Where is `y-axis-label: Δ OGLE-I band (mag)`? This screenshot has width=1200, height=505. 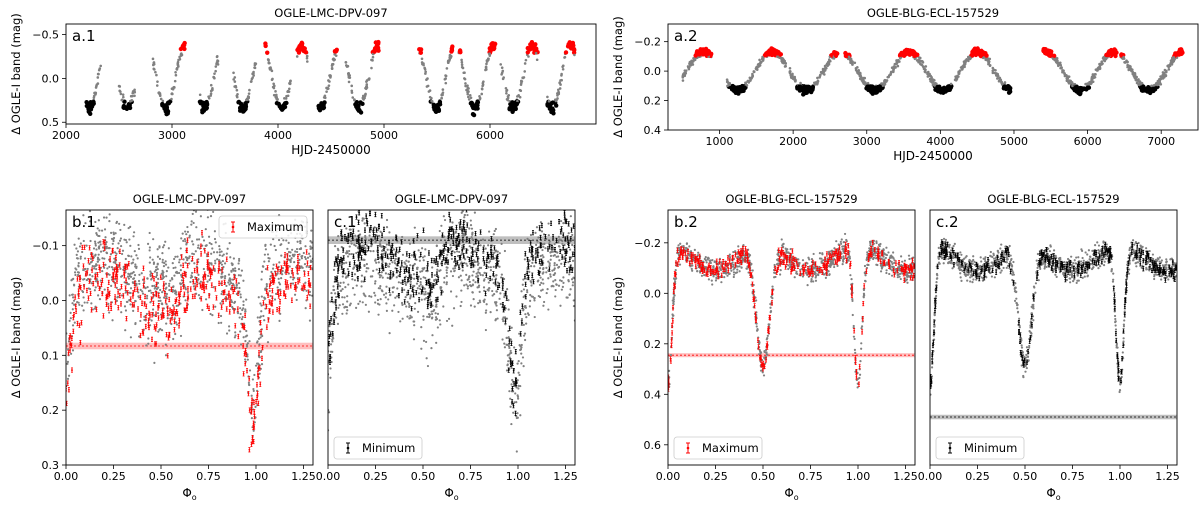
y-axis-label: Δ OGLE-I band (mag) is located at coordinates (618, 76).